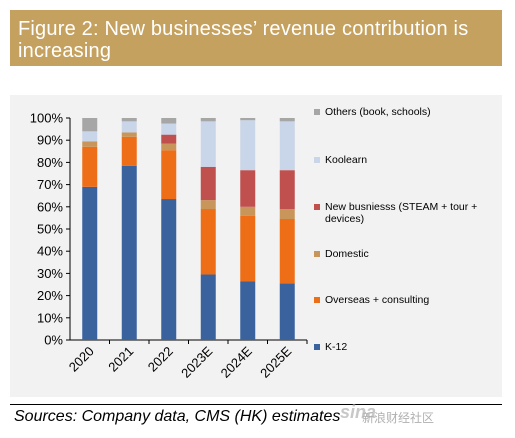 The width and height of the screenshot is (515, 438). Describe the element at coordinates (377, 300) in the screenshot. I see `legend-label-overseas: Overseas + consulting` at that location.